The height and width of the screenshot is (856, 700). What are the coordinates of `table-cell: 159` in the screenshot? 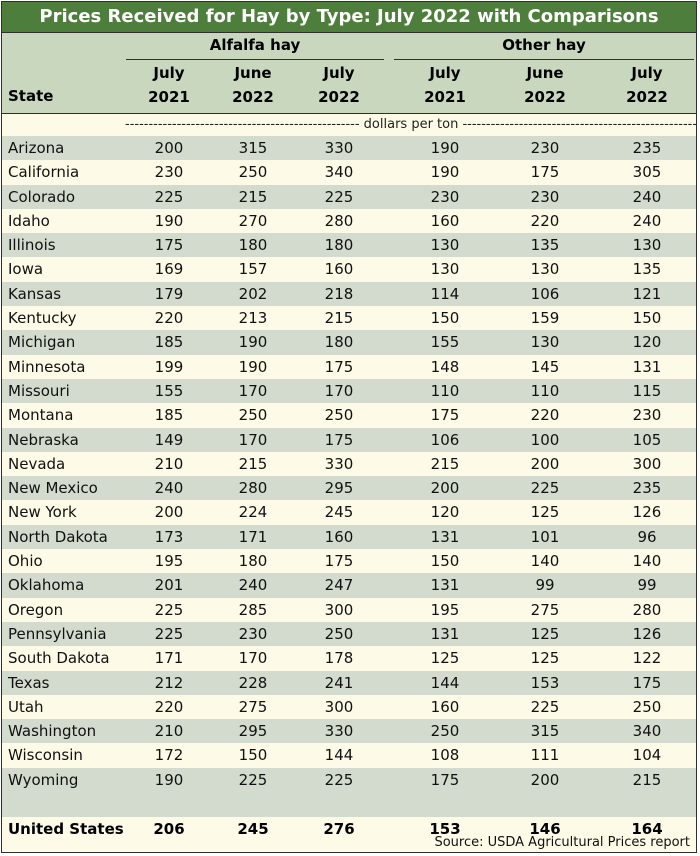 It's located at (545, 318).